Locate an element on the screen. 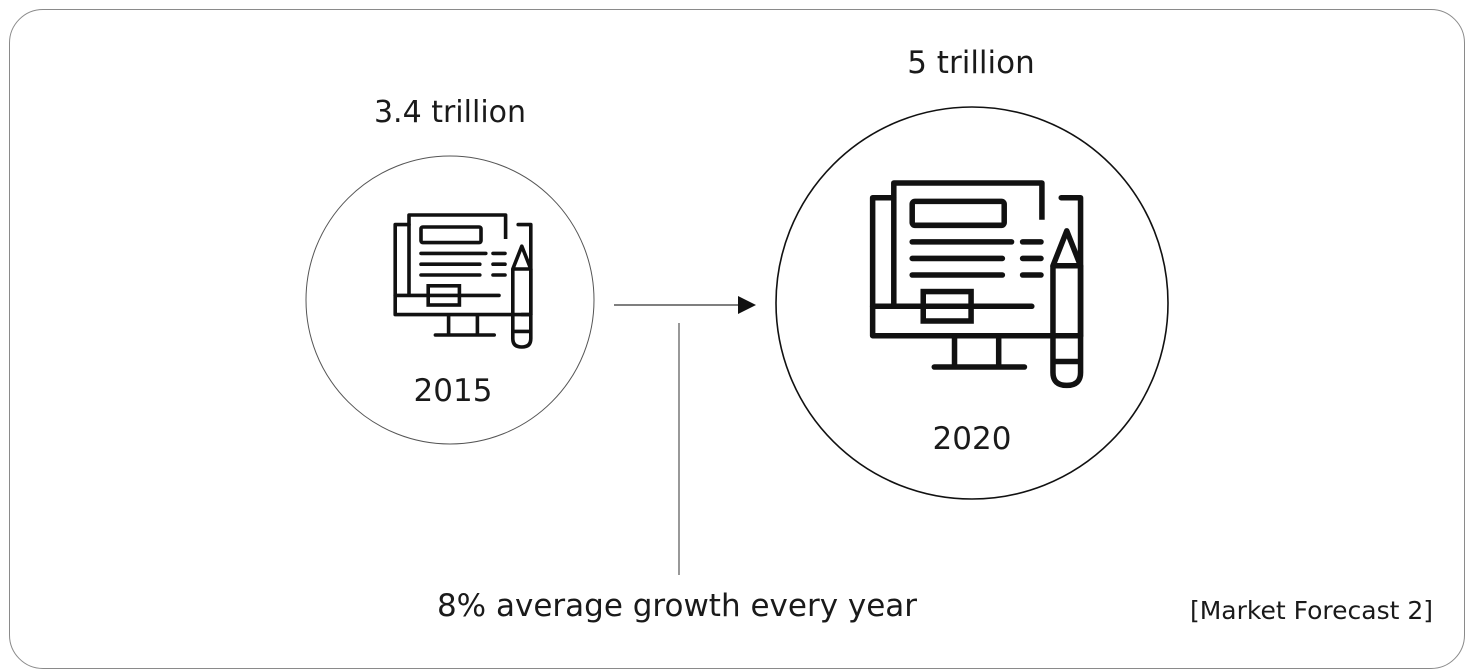 This screenshot has height=669, width=1475. circle-2015 is located at coordinates (450, 300).